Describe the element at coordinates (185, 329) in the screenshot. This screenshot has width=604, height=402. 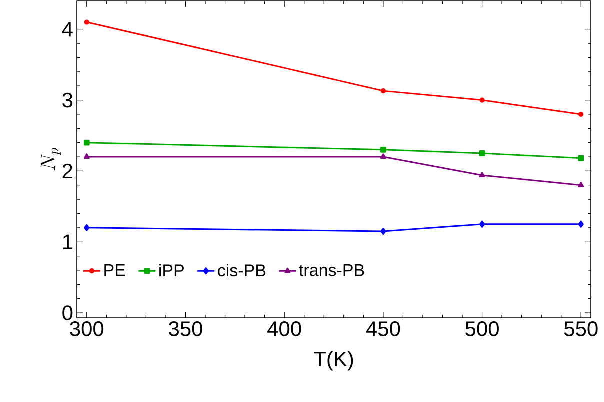
I see `x-tick-label: 350` at that location.